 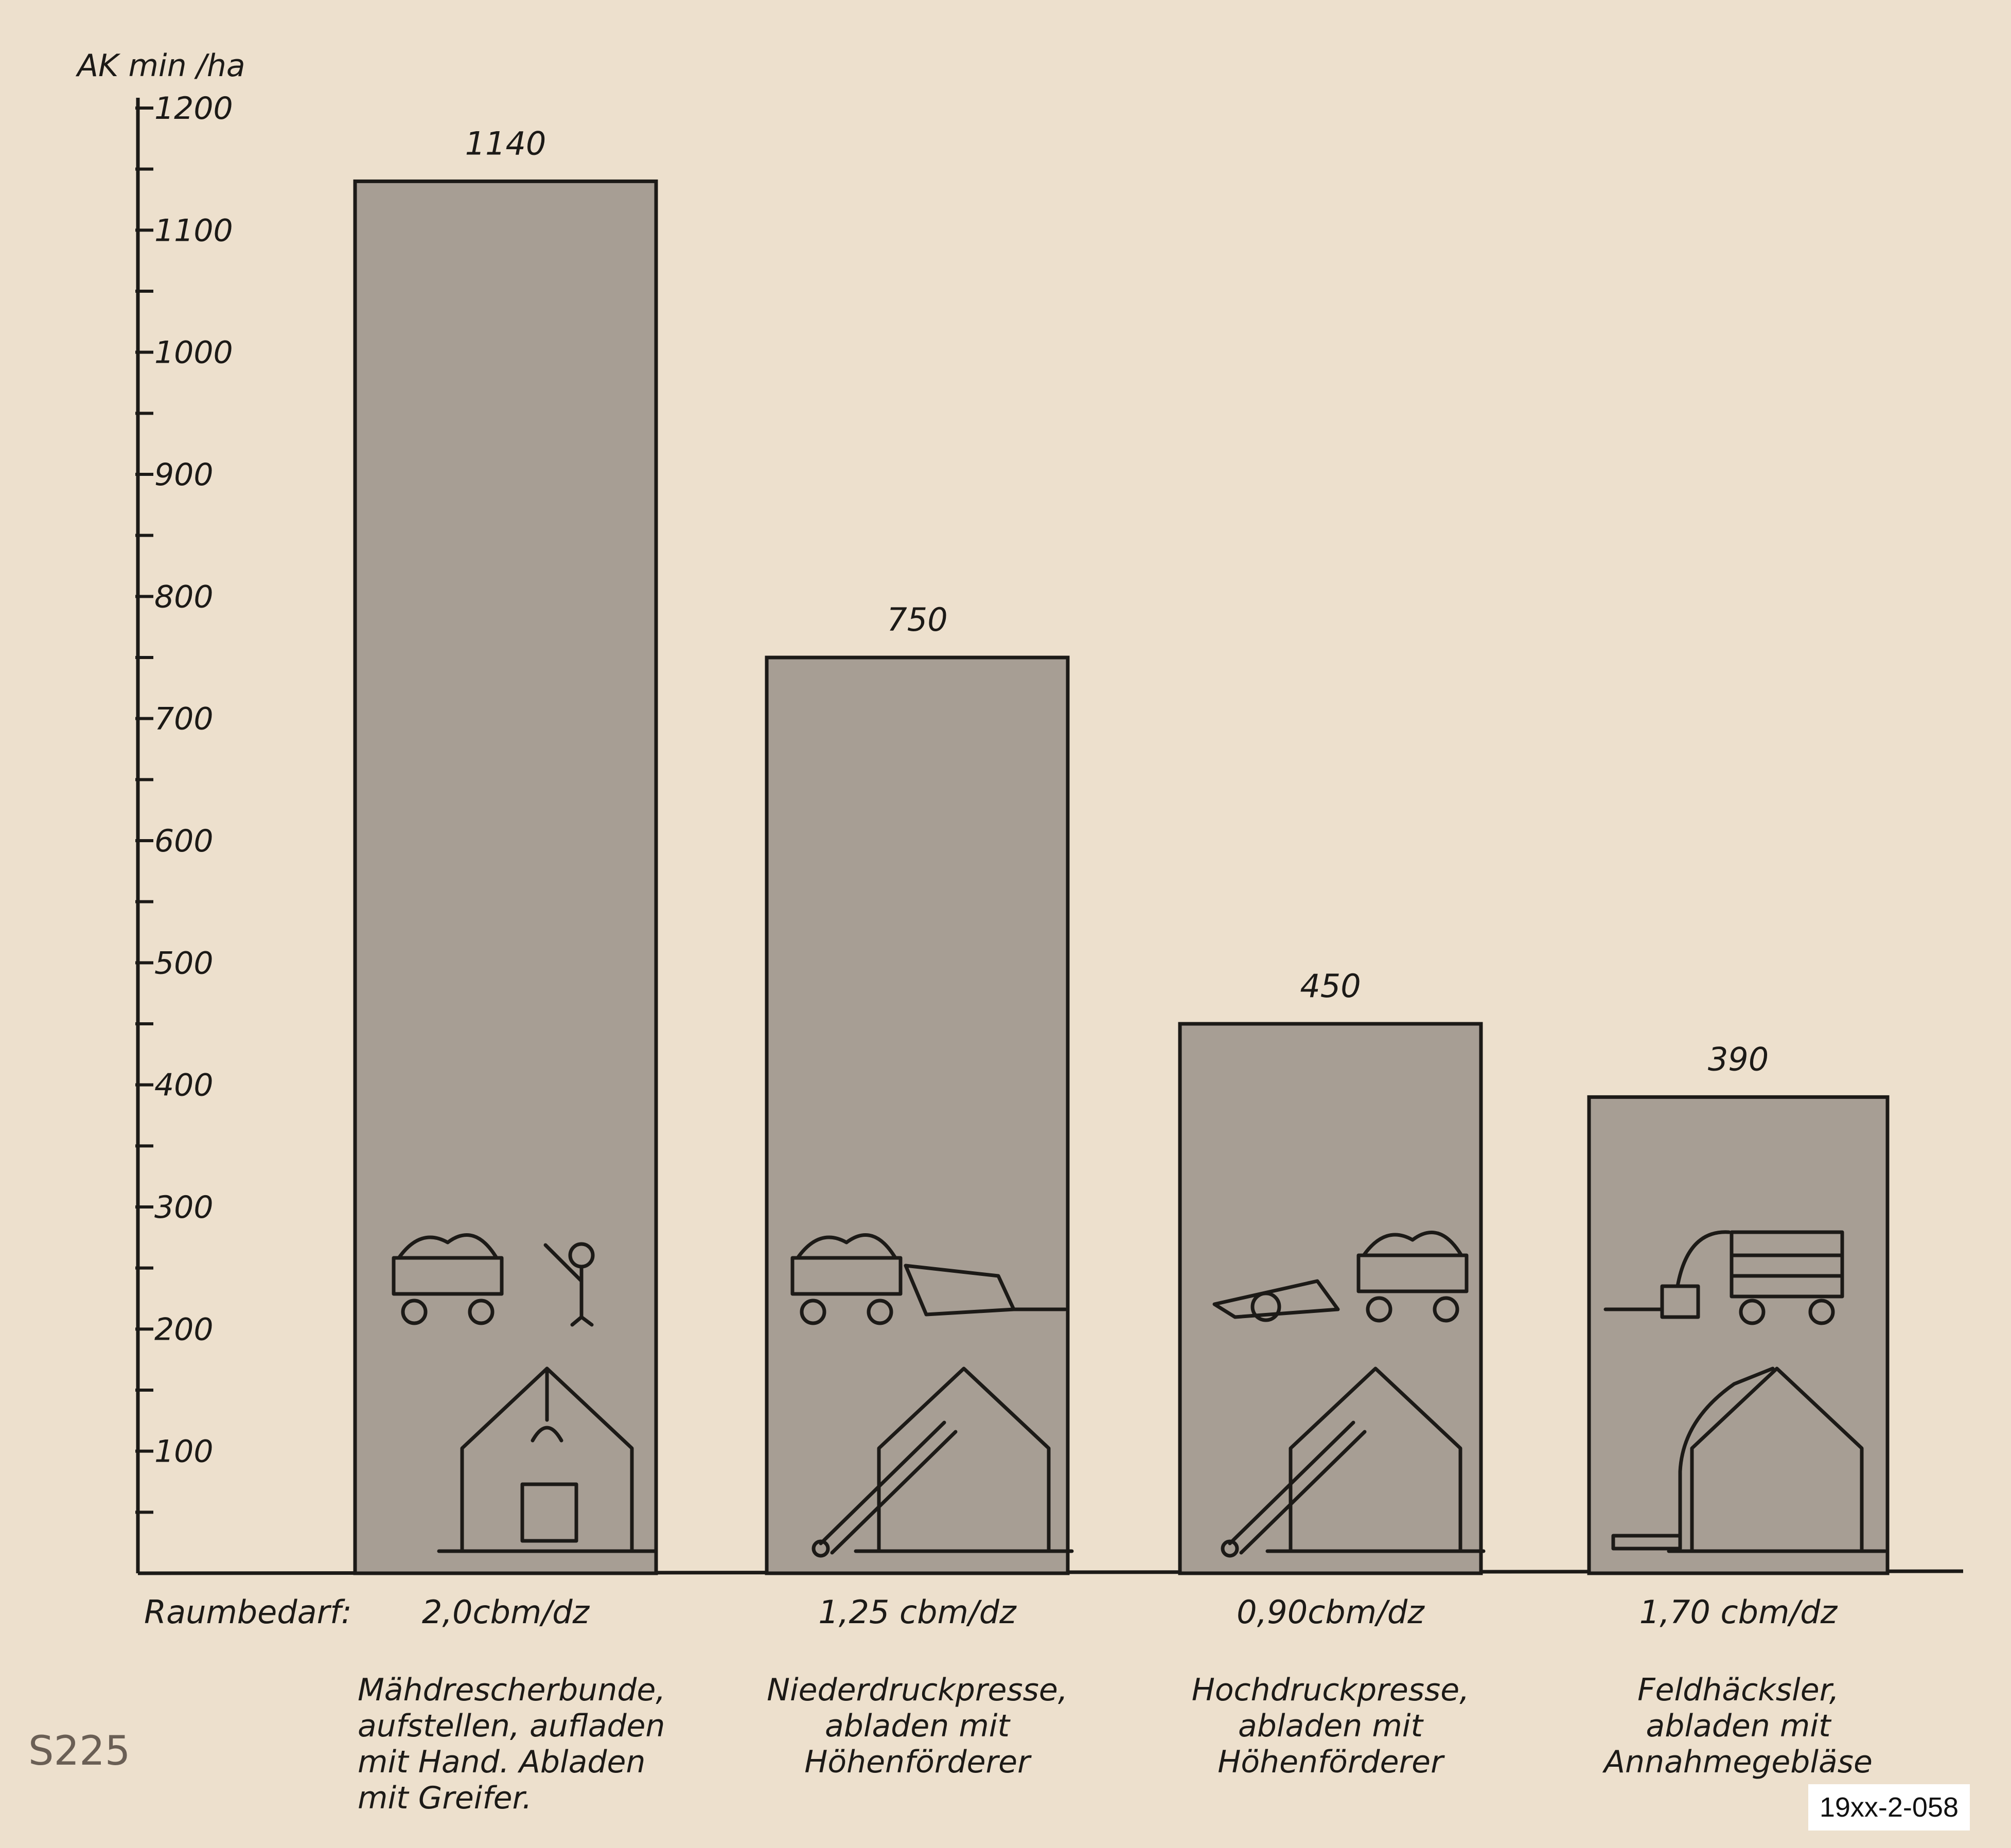 I want to click on category-label-line: Mähdrescherbunde,, so click(x=511, y=1690).